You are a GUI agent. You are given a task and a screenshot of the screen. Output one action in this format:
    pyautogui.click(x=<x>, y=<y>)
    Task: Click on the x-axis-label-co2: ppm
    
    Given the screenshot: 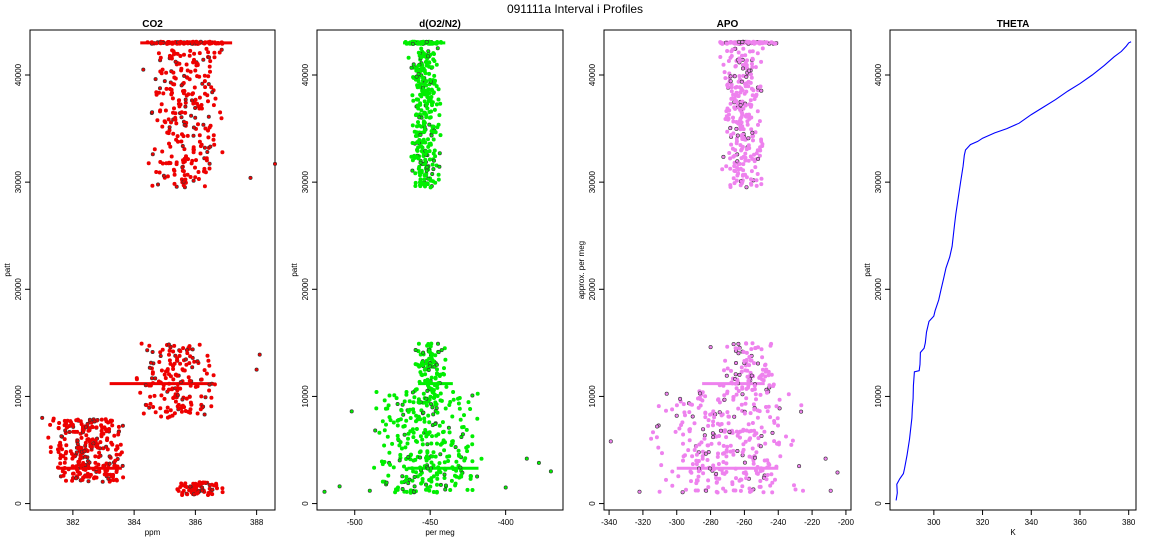 What is the action you would take?
    pyautogui.click(x=153, y=532)
    